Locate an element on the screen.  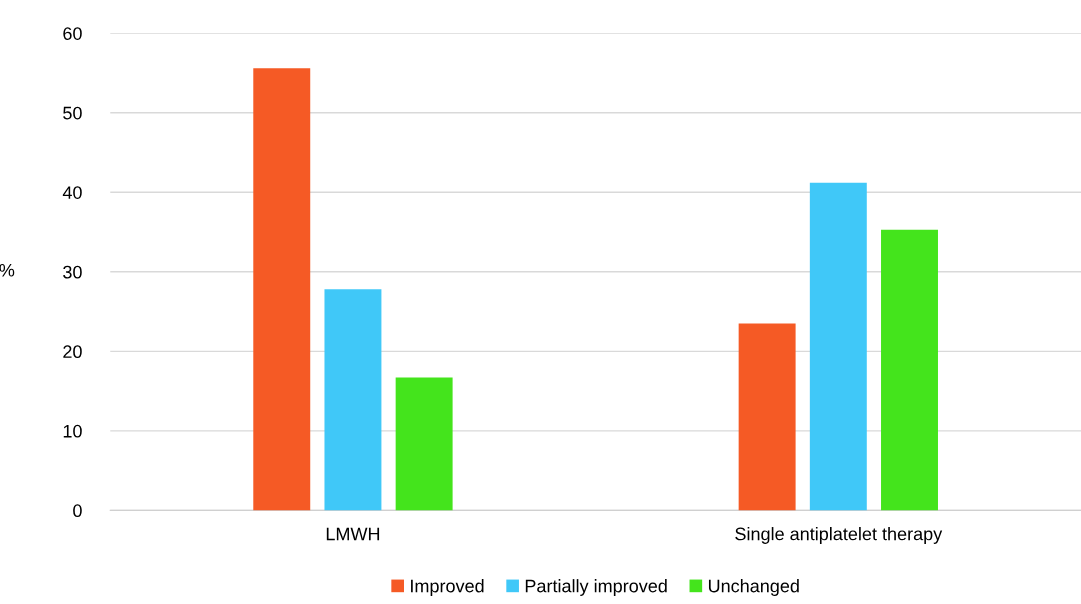
y-tick-label: 30 is located at coordinates (72, 272).